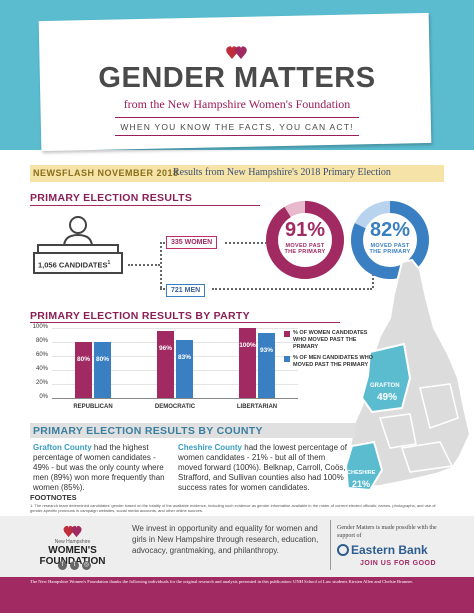 This screenshot has width=474, height=613. What do you see at coordinates (41, 355) in the screenshot?
I see `y-tick-label: 60%` at bounding box center [41, 355].